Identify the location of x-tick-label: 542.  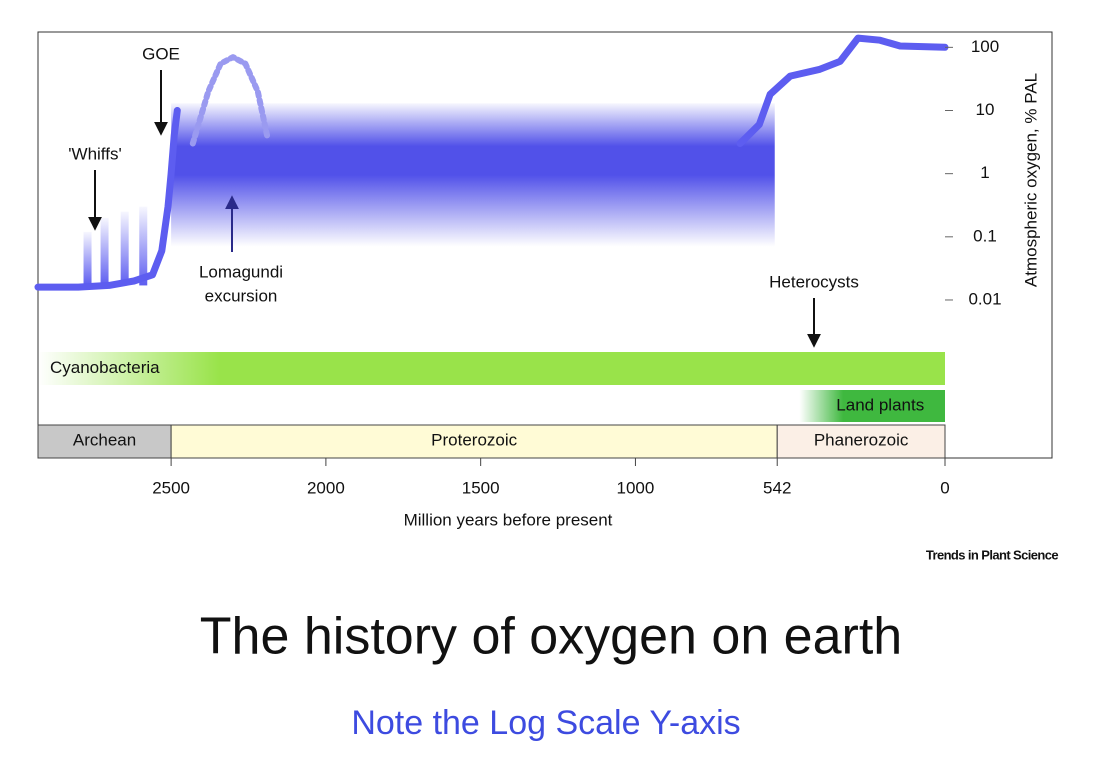
(777, 487).